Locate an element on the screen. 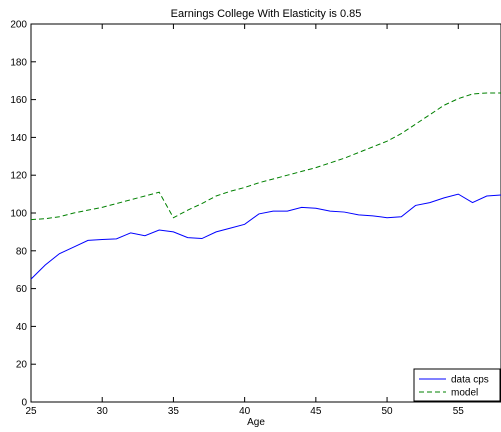 The height and width of the screenshot is (432, 501). x-tick-label: 30 is located at coordinates (103, 411).